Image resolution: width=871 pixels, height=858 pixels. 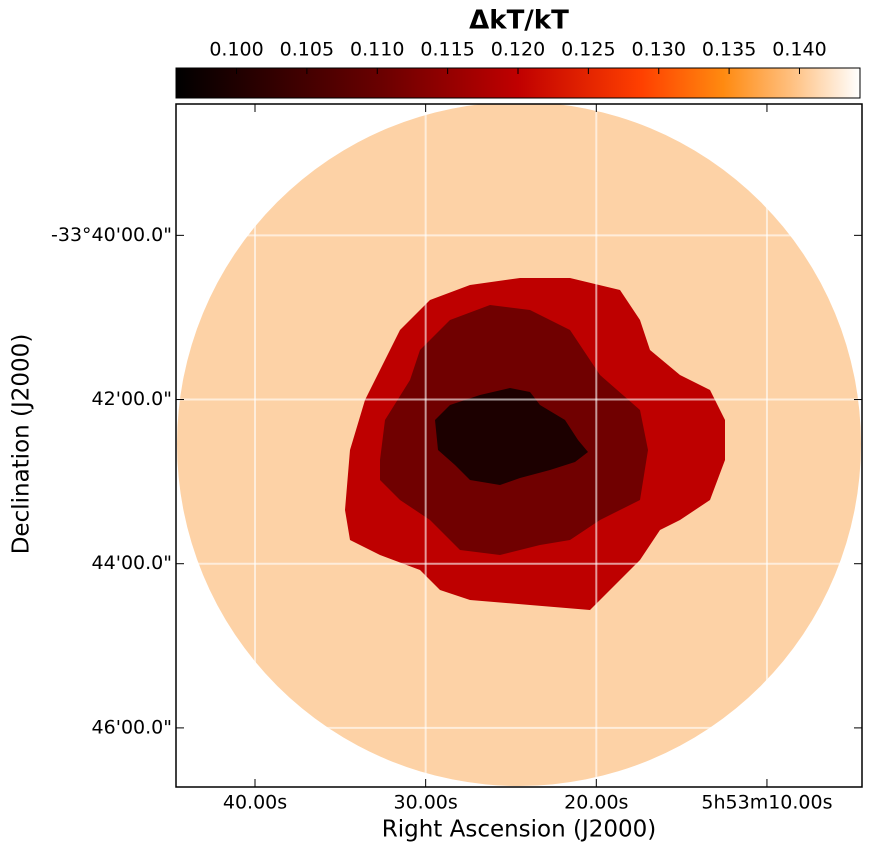 What do you see at coordinates (22, 444) in the screenshot?
I see `y-axis-title: Declination (J2000)` at bounding box center [22, 444].